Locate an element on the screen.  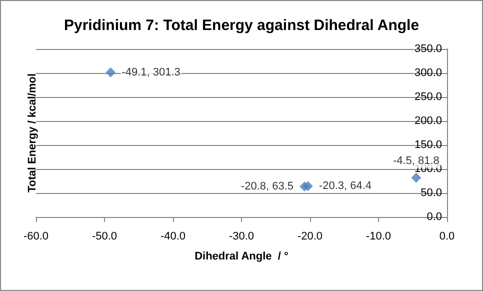
chart-title: Pyridinium 7: Total Energy against Dihedral Angle is located at coordinates (242, 25).